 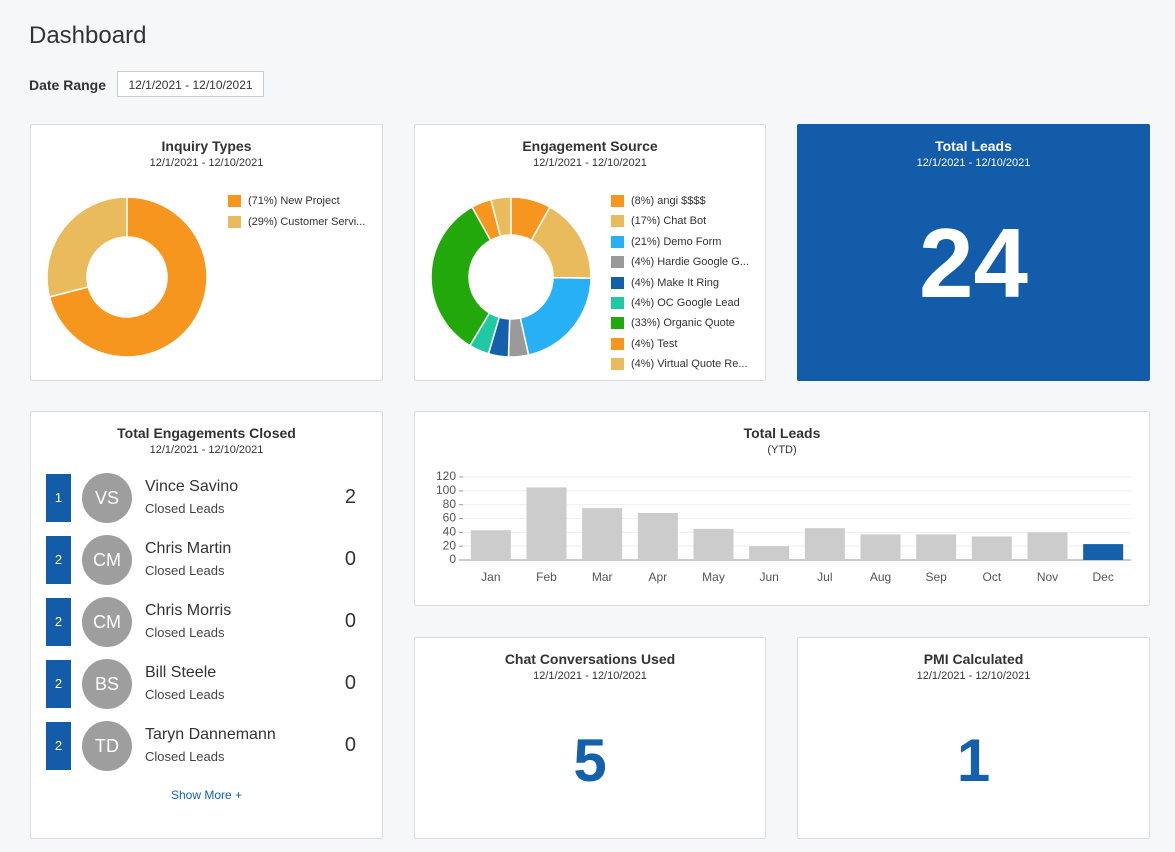 I want to click on legend-label: Make It Ring, so click(x=688, y=282).